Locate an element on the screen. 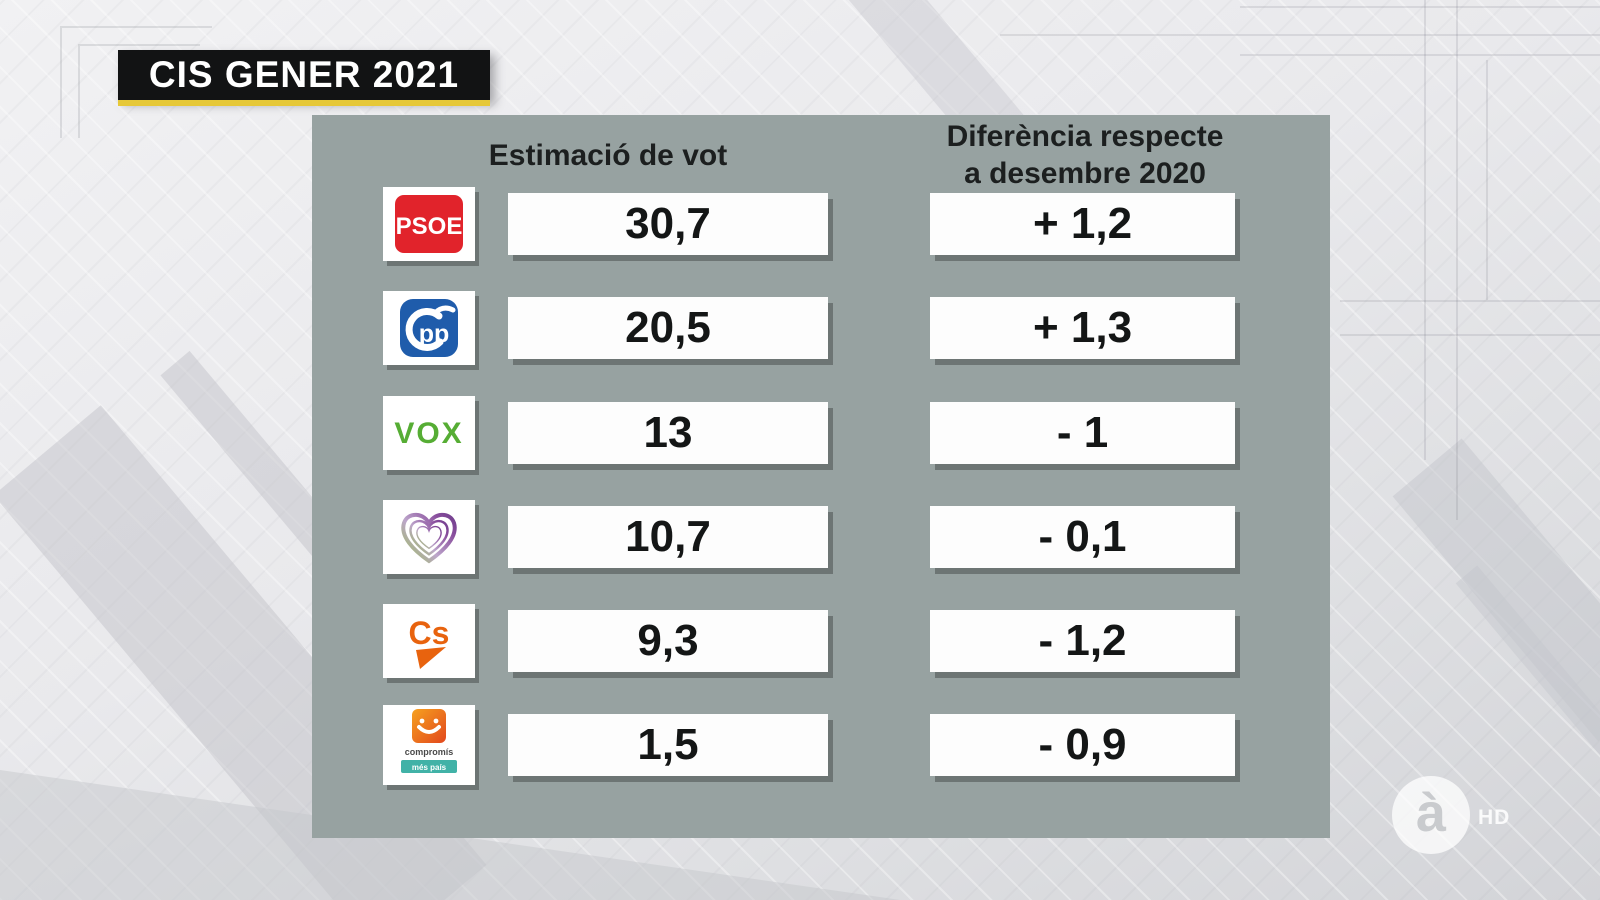 The image size is (1600, 900). estimate-value: 1,5 is located at coordinates (668, 745).